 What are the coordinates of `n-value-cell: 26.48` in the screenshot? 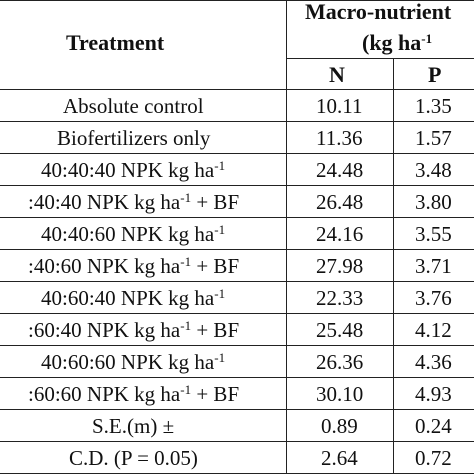 It's located at (340, 202).